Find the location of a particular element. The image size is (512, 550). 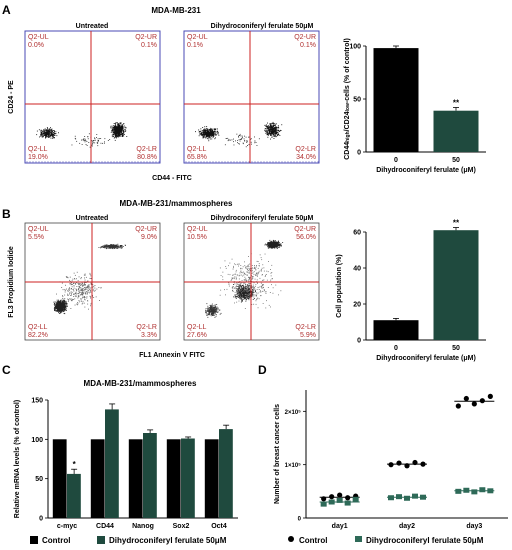

bar is located at coordinates (59, 478).